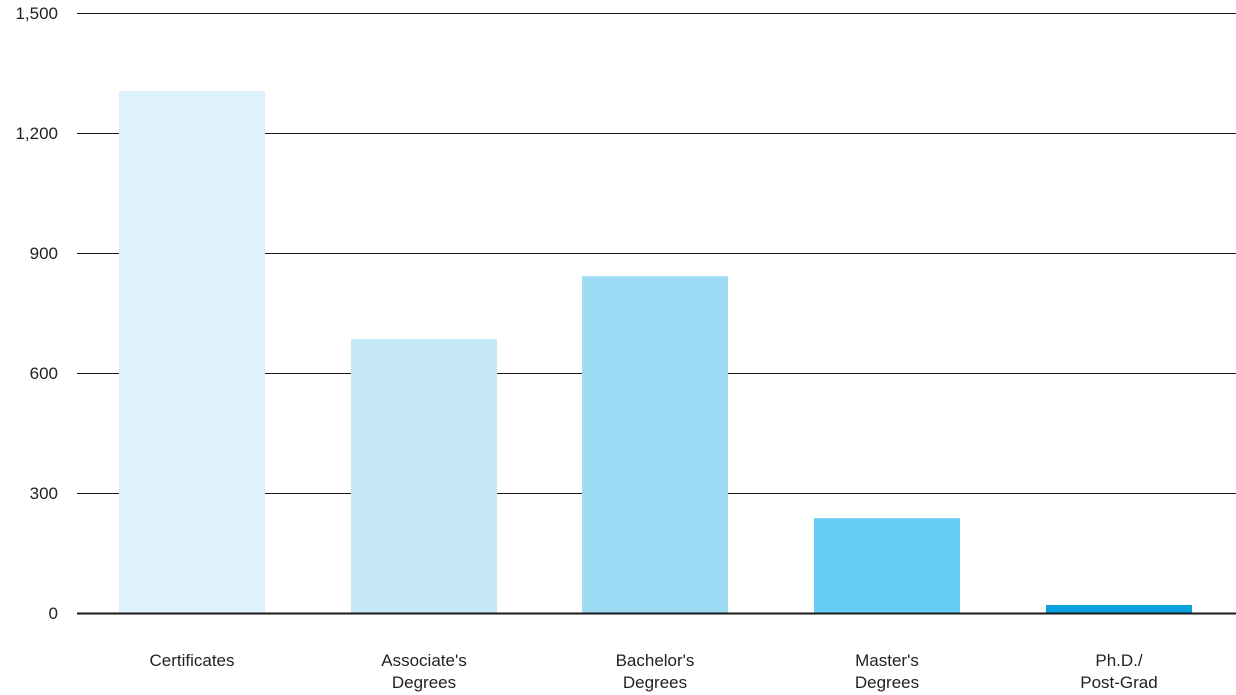 This screenshot has width=1236, height=695. What do you see at coordinates (423, 671) in the screenshot?
I see `x-tick-label: Associate's Degrees` at bounding box center [423, 671].